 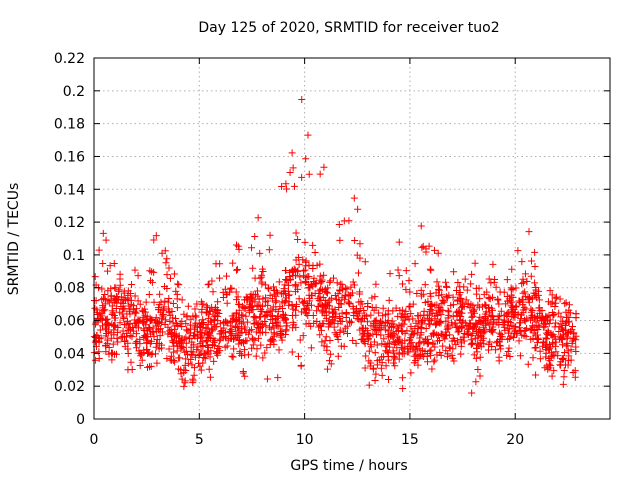 I want to click on y-tick-label: 0.2, so click(x=74, y=92).